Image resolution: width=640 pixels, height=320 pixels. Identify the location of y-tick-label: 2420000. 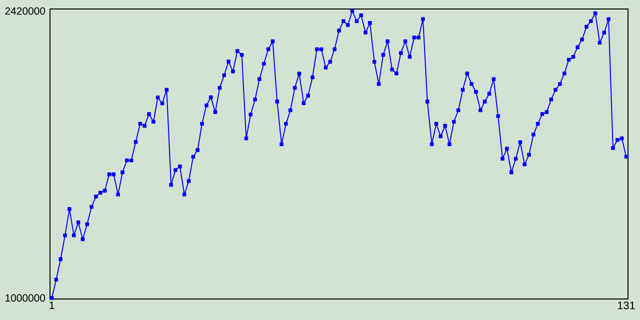
(25, 11).